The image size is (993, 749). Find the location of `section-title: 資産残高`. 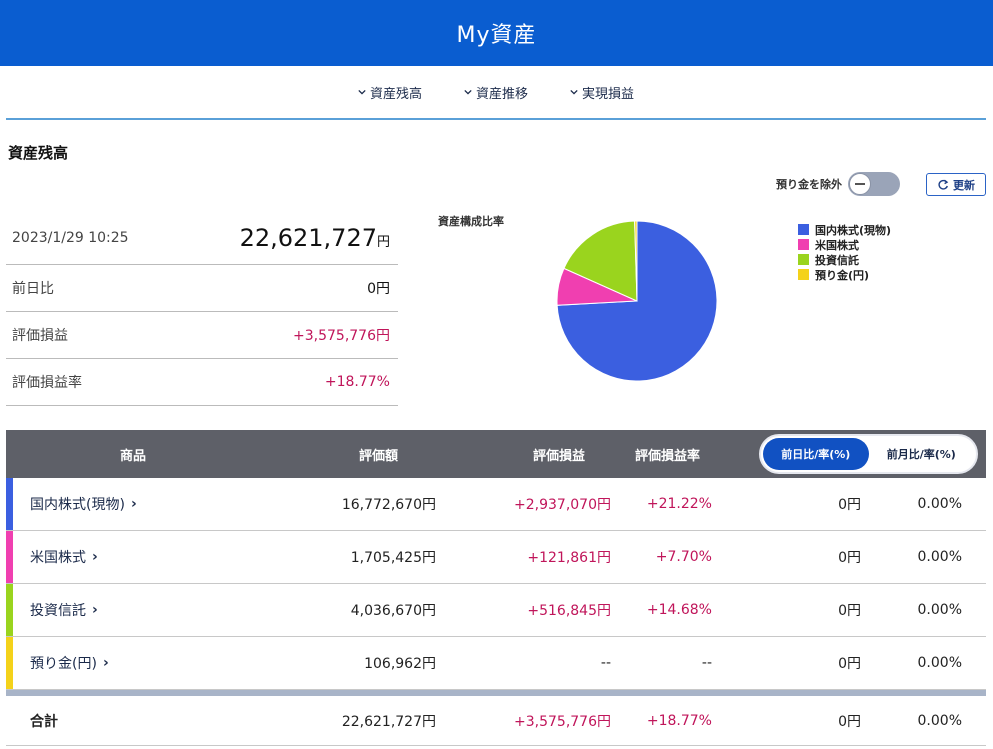

section-title: 資産残高 is located at coordinates (38, 153).